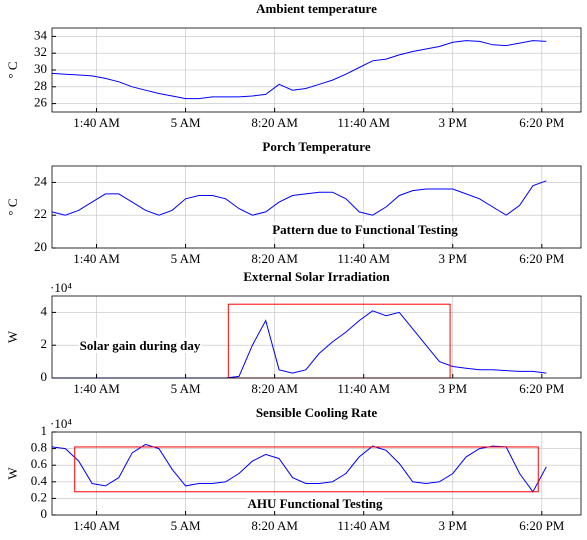 The image size is (587, 540). Describe the element at coordinates (40, 213) in the screenshot. I see `y-tick-label: 22` at that location.